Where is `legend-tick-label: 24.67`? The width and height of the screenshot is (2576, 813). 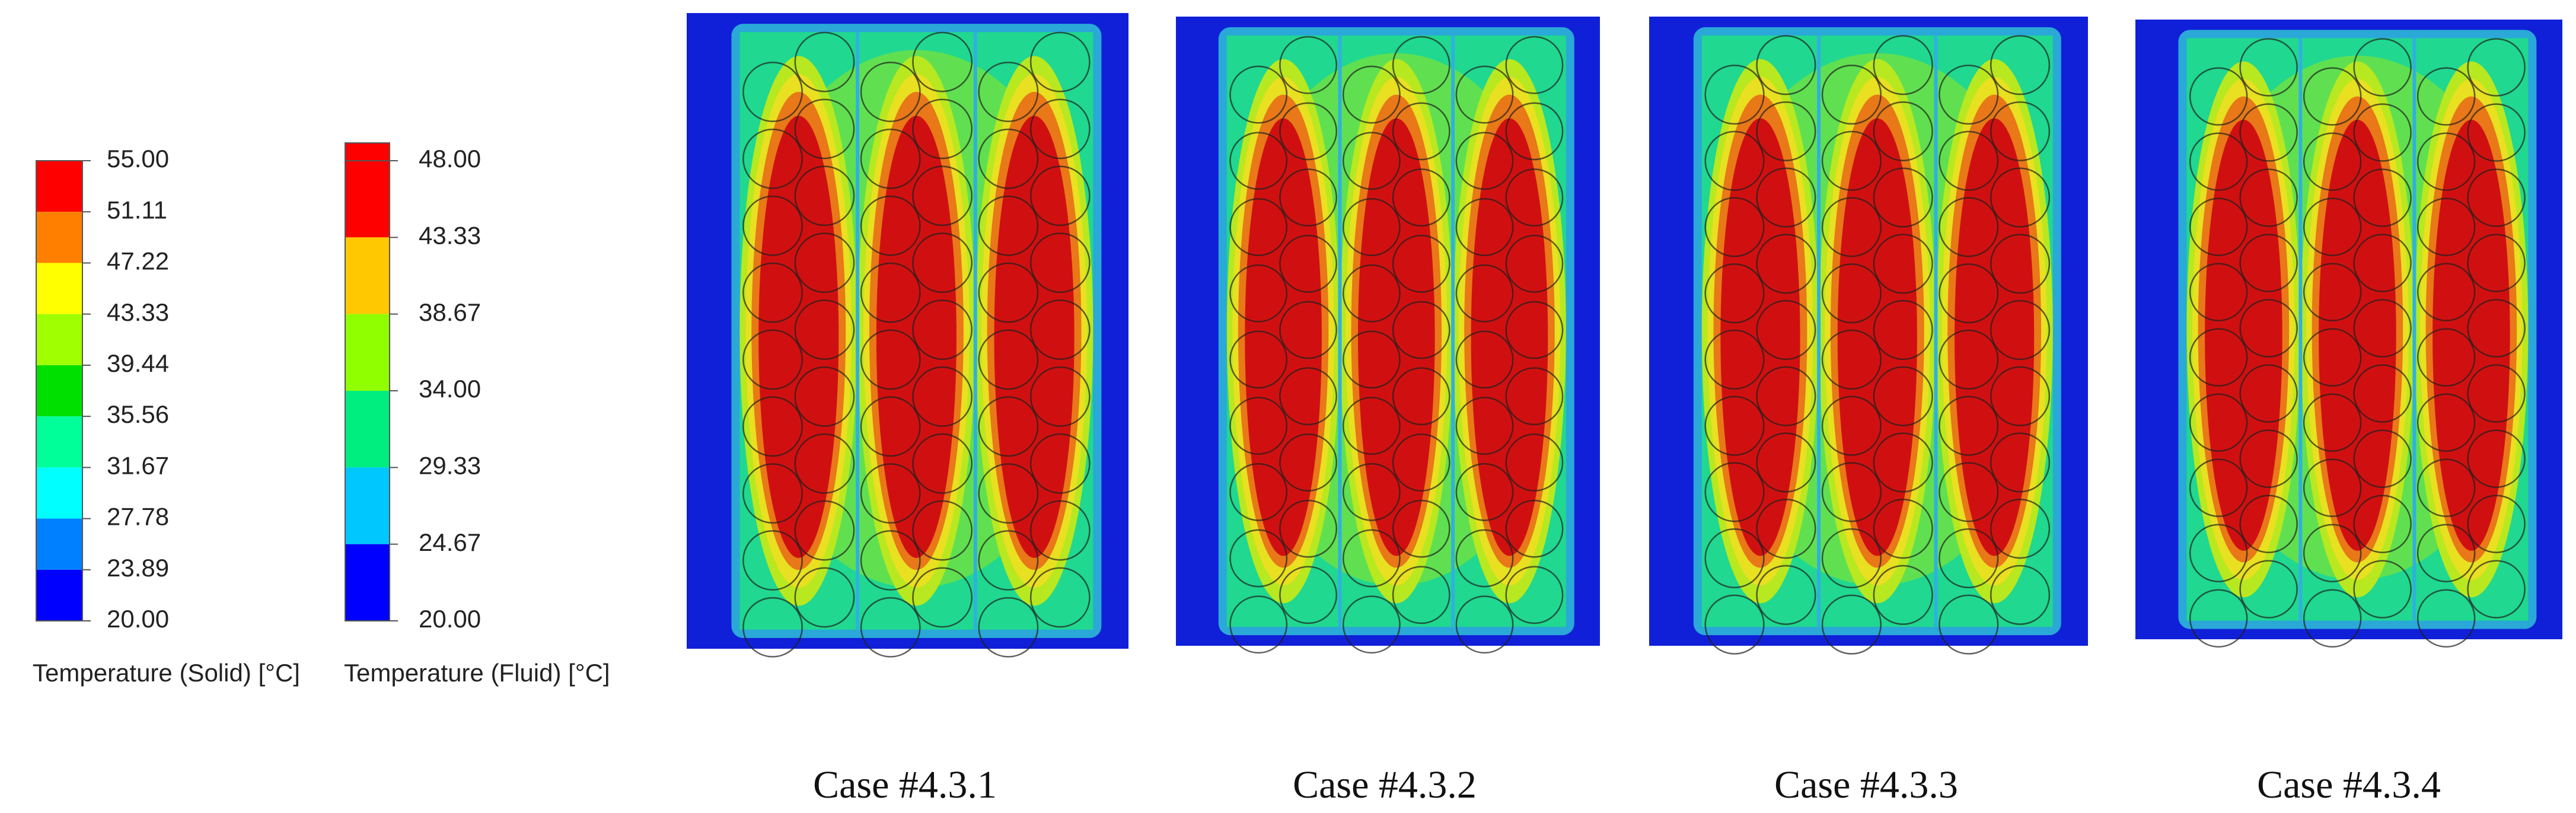
legend-tick-label: 24.67 is located at coordinates (450, 542).